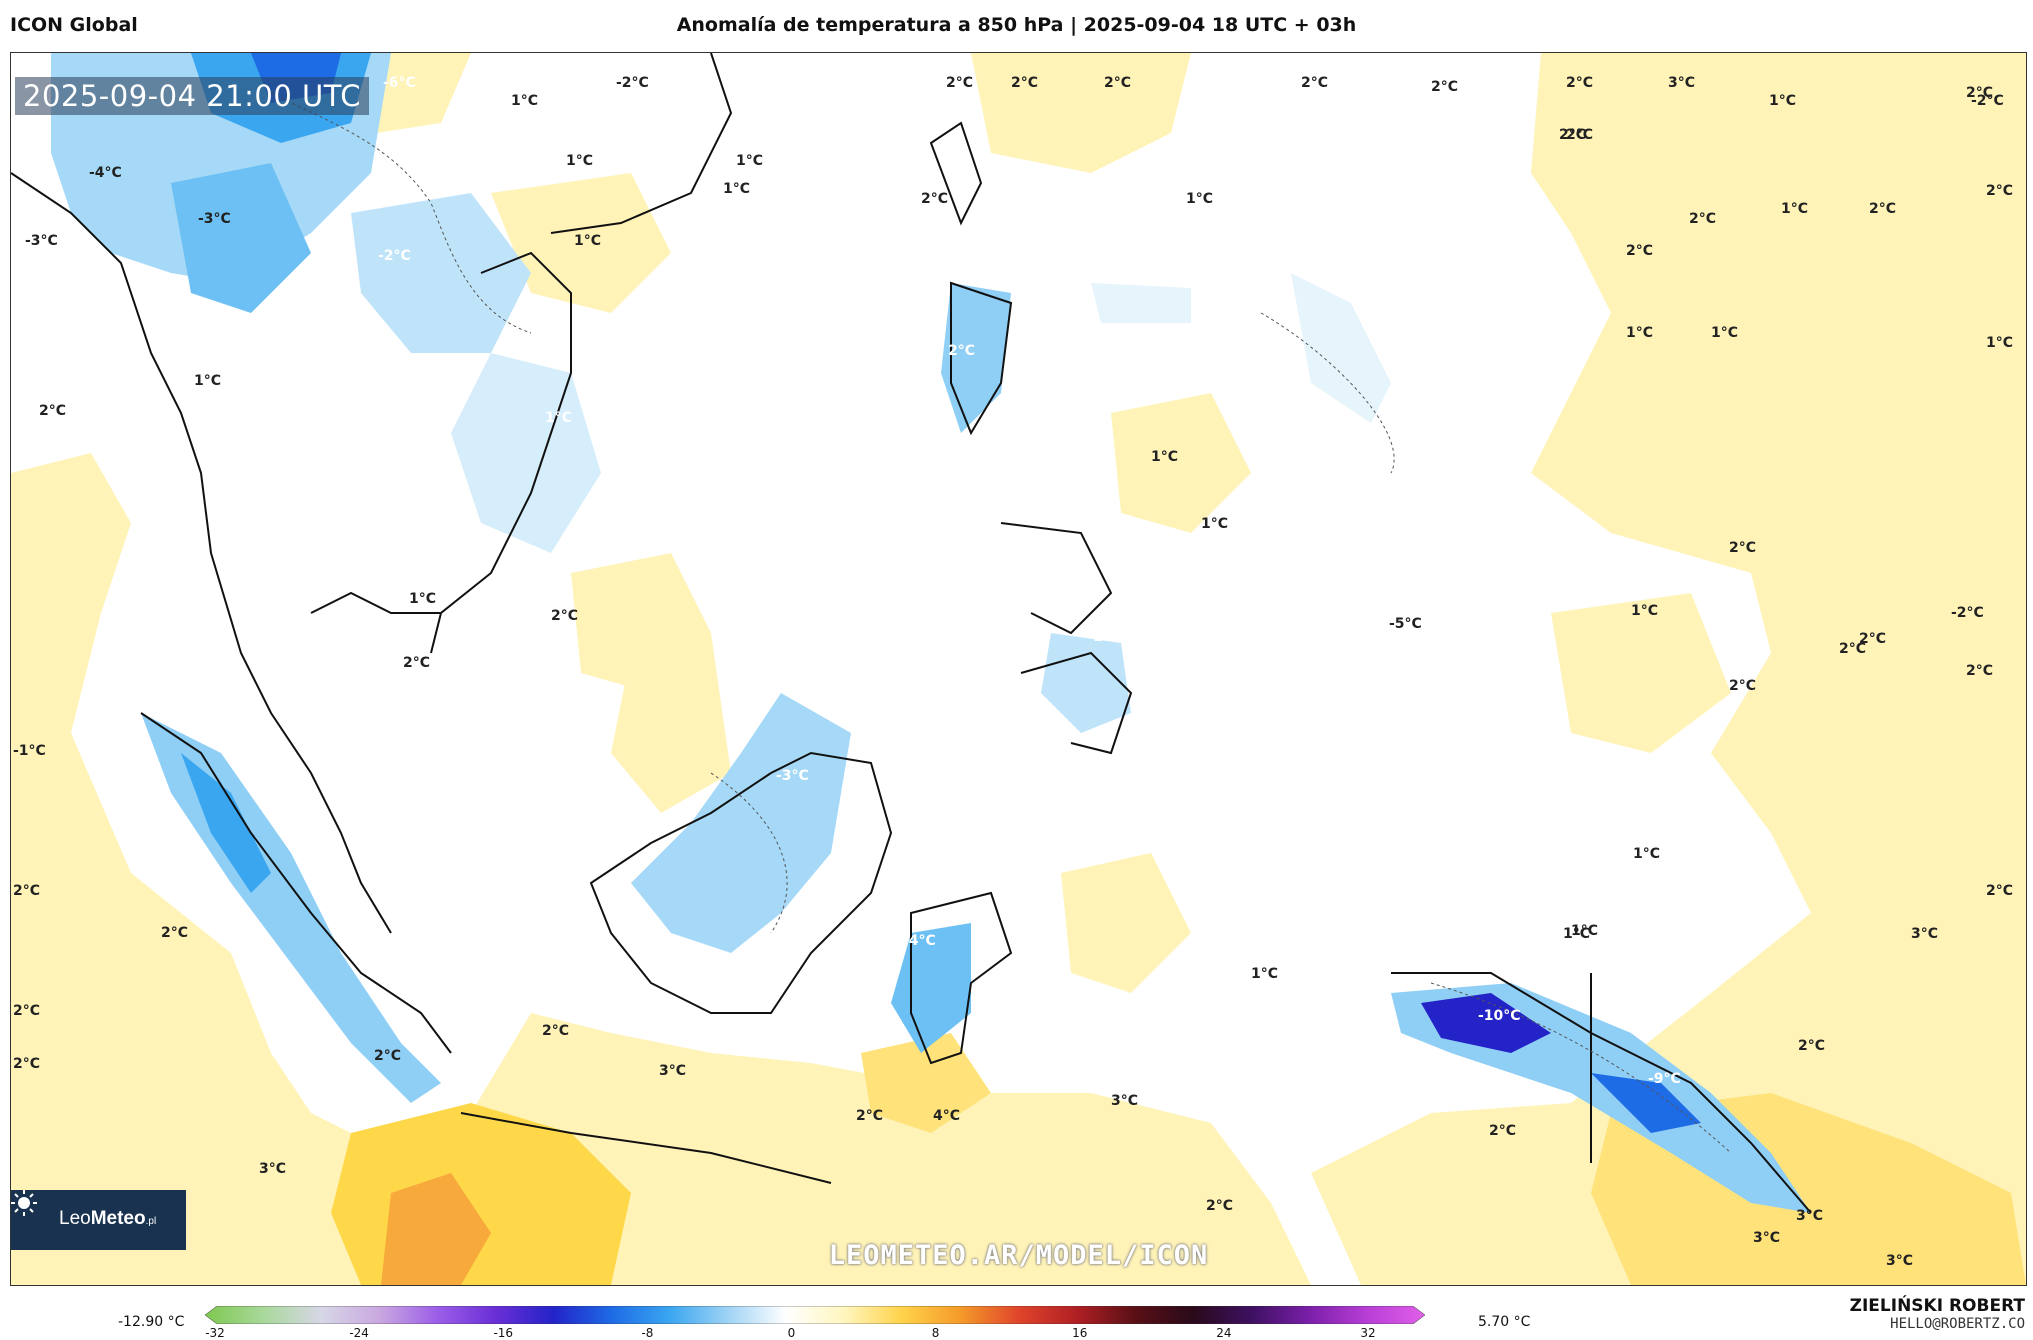  What do you see at coordinates (108, 1218) in the screenshot?
I see `logo-wordmark: LeoMeteo.pl` at bounding box center [108, 1218].